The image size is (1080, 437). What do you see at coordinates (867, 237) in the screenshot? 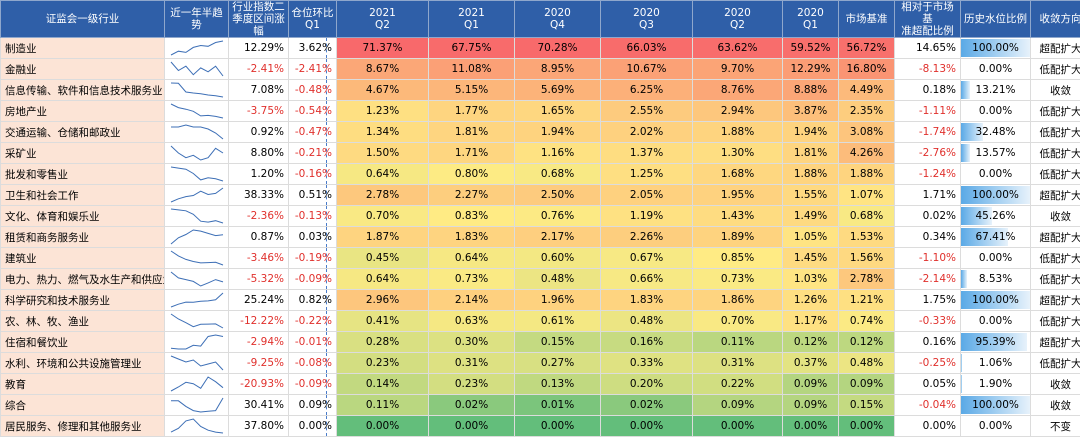
I see `position-cell-benchmark: 1.53%` at bounding box center [867, 237].